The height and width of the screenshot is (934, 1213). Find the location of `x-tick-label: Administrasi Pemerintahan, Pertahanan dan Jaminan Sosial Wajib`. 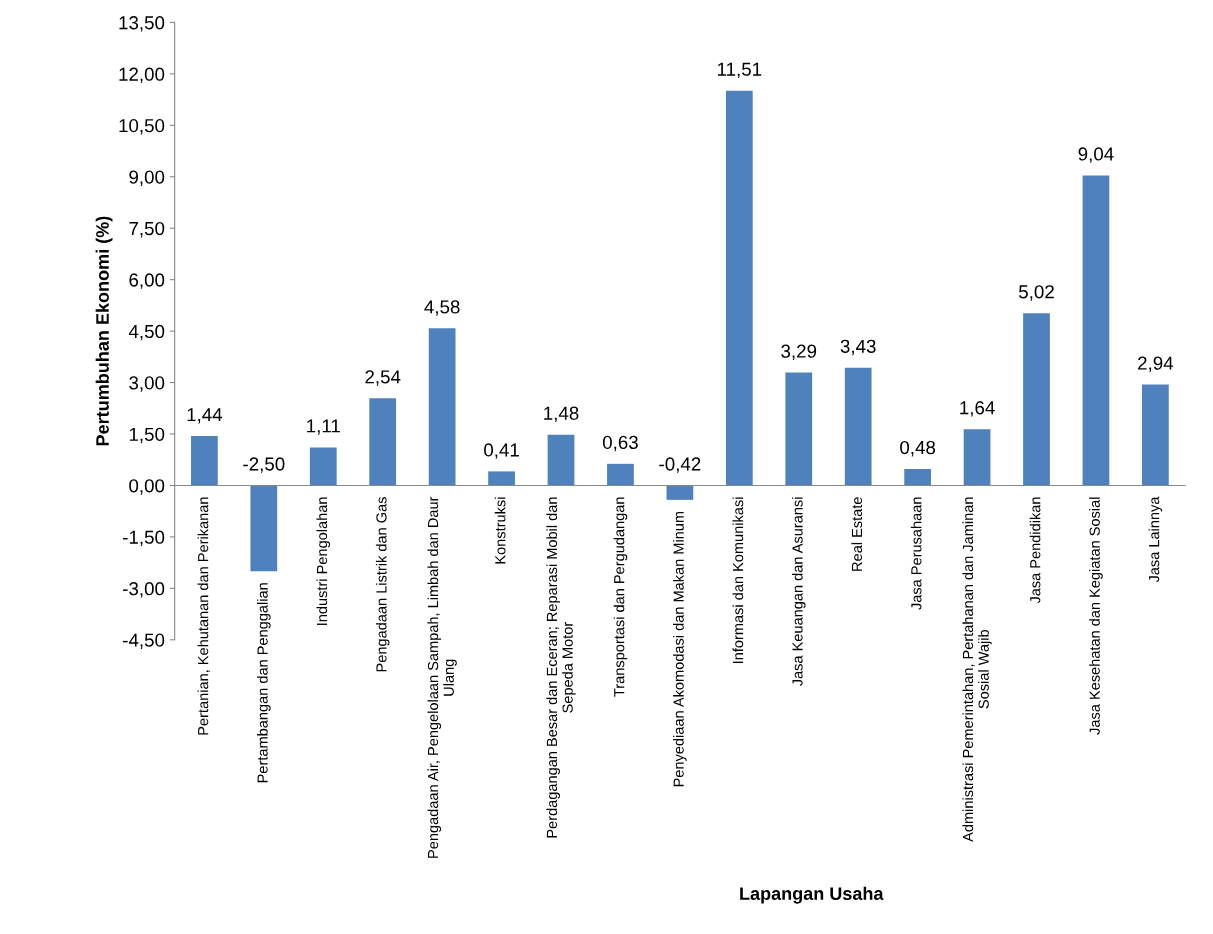

x-tick-label: Administrasi Pemerintahan, Pertahanan dan Jaminan Sosial Wajib is located at coordinates (977, 669).